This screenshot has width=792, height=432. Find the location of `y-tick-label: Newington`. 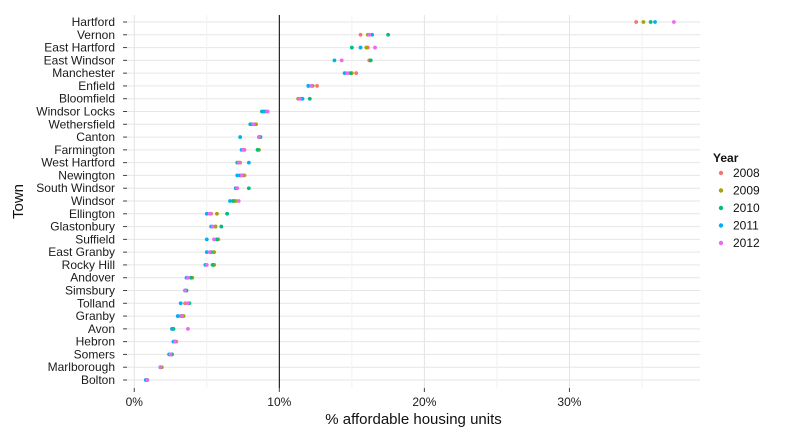

y-tick-label: Newington is located at coordinates (86, 175).